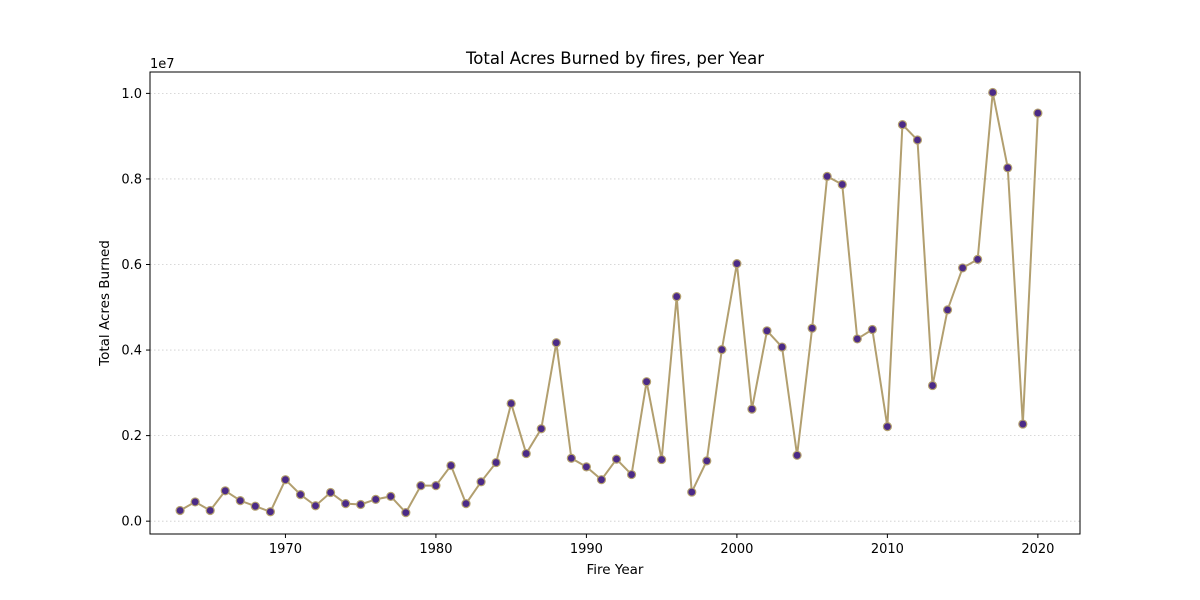 Image resolution: width=1200 pixels, height=600 pixels. What do you see at coordinates (614, 58) in the screenshot?
I see `chart-title: Total Acres Burned by fires, per Year` at bounding box center [614, 58].